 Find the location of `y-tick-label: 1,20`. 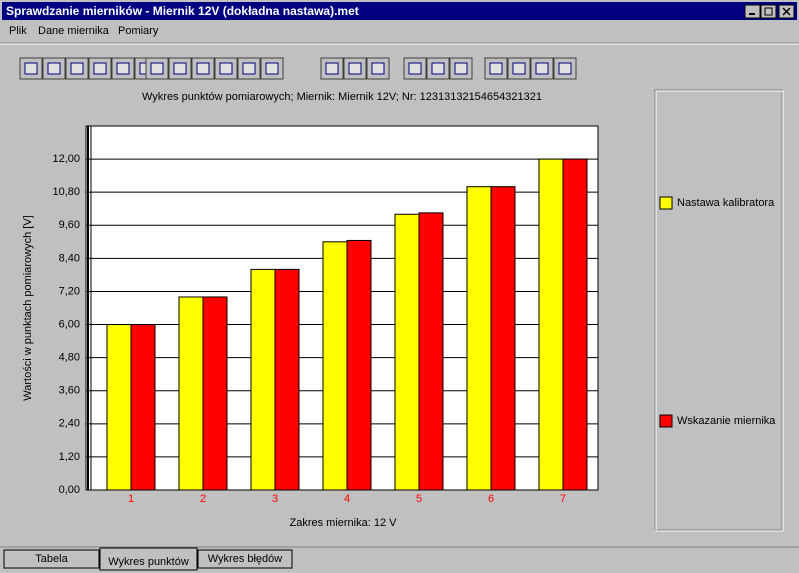

y-tick-label: 1,20 is located at coordinates (69, 457).